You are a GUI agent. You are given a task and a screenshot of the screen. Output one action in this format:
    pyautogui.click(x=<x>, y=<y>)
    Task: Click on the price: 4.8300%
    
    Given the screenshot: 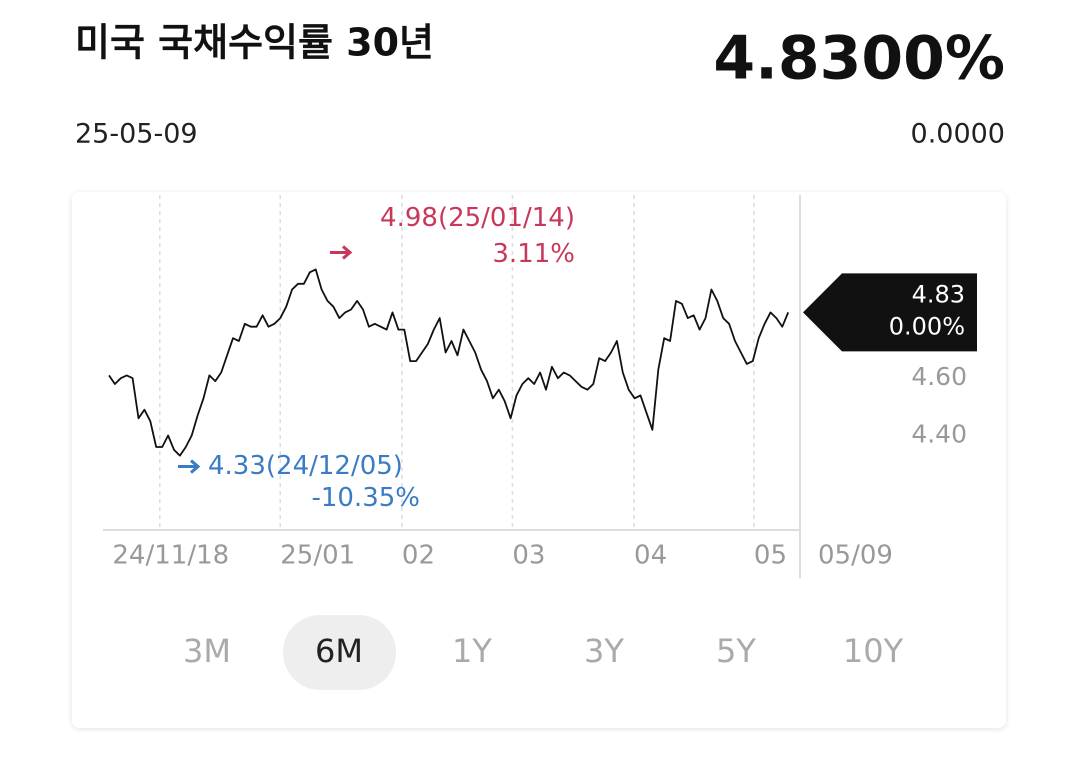 What is the action you would take?
    pyautogui.click(x=859, y=59)
    